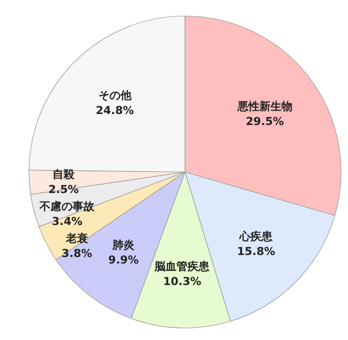 The width and height of the screenshot is (348, 340). Describe the element at coordinates (64, 175) in the screenshot. I see `slice-label: 自殺` at that location.